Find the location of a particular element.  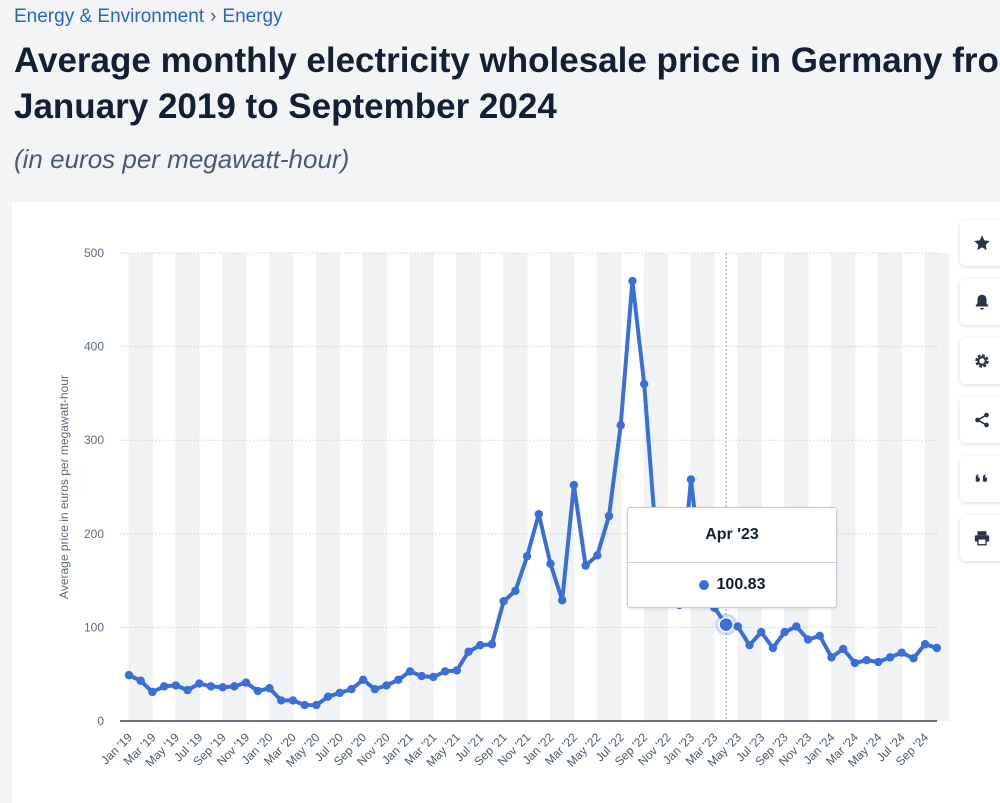

print-button is located at coordinates (980, 538).